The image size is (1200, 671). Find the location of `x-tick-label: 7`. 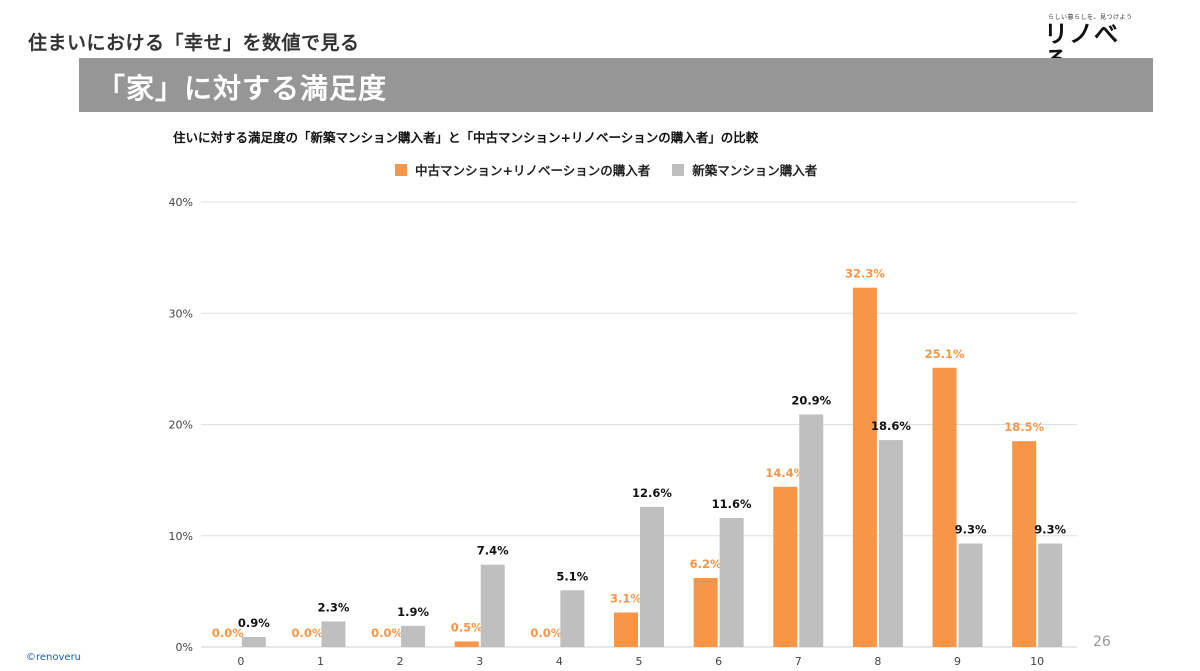

x-tick-label: 7 is located at coordinates (798, 661).